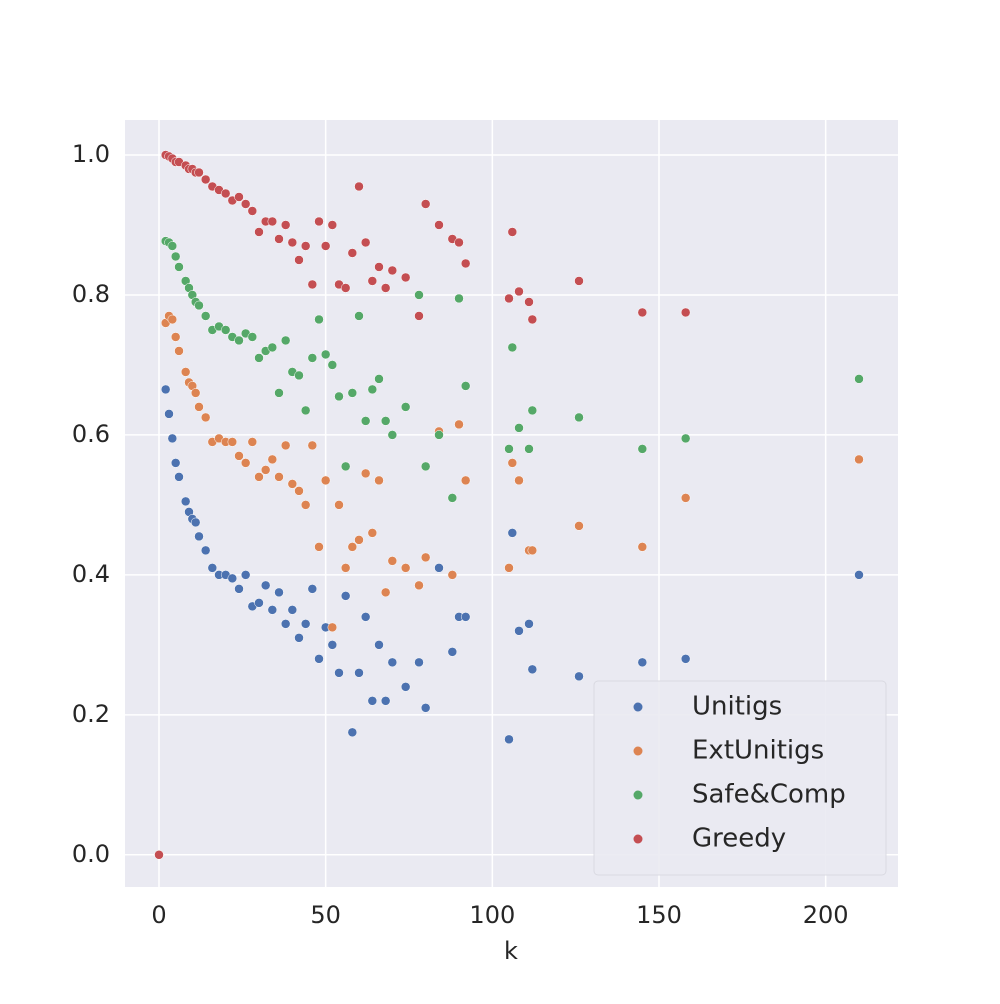 This screenshot has width=1000, height=1004. What do you see at coordinates (91, 154) in the screenshot?
I see `y-tick-label: 1.0` at bounding box center [91, 154].